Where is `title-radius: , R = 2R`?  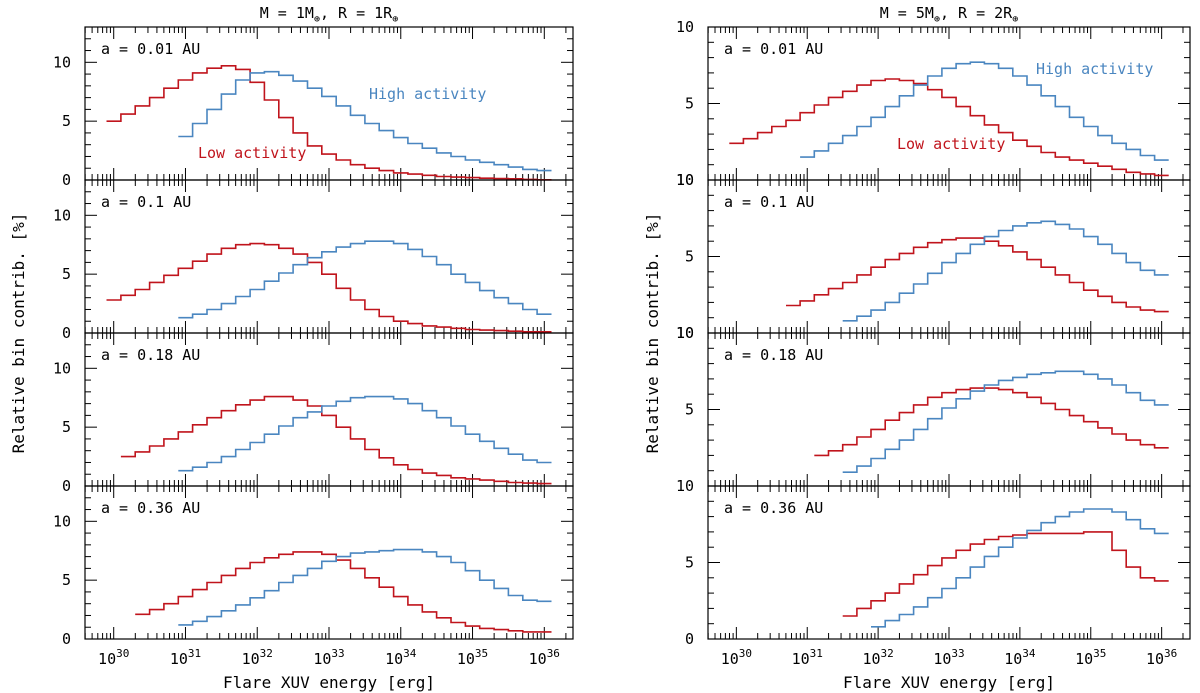
title-radius: , R = 2R is located at coordinates (976, 13).